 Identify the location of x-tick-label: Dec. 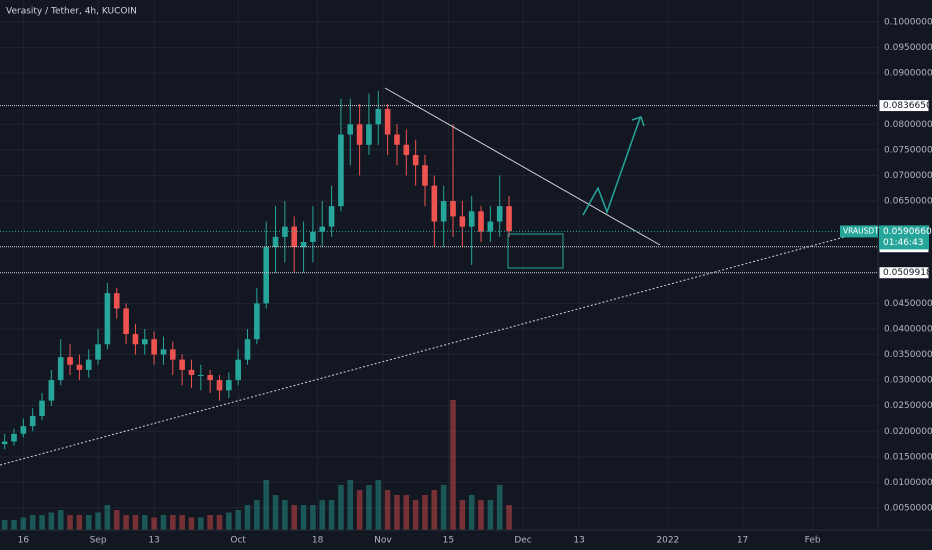
(522, 541).